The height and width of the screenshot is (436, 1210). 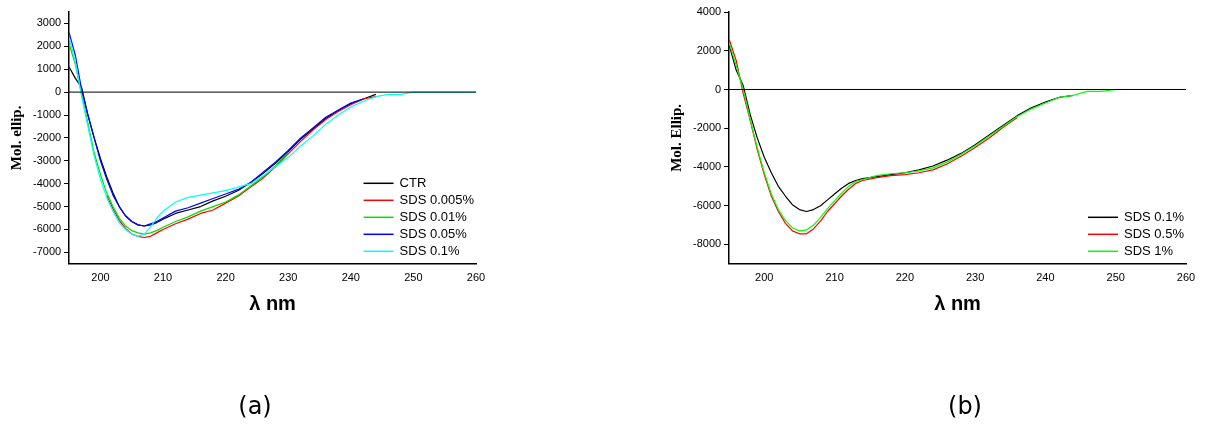 I want to click on y-tick-label: -7000, so click(x=47, y=251).